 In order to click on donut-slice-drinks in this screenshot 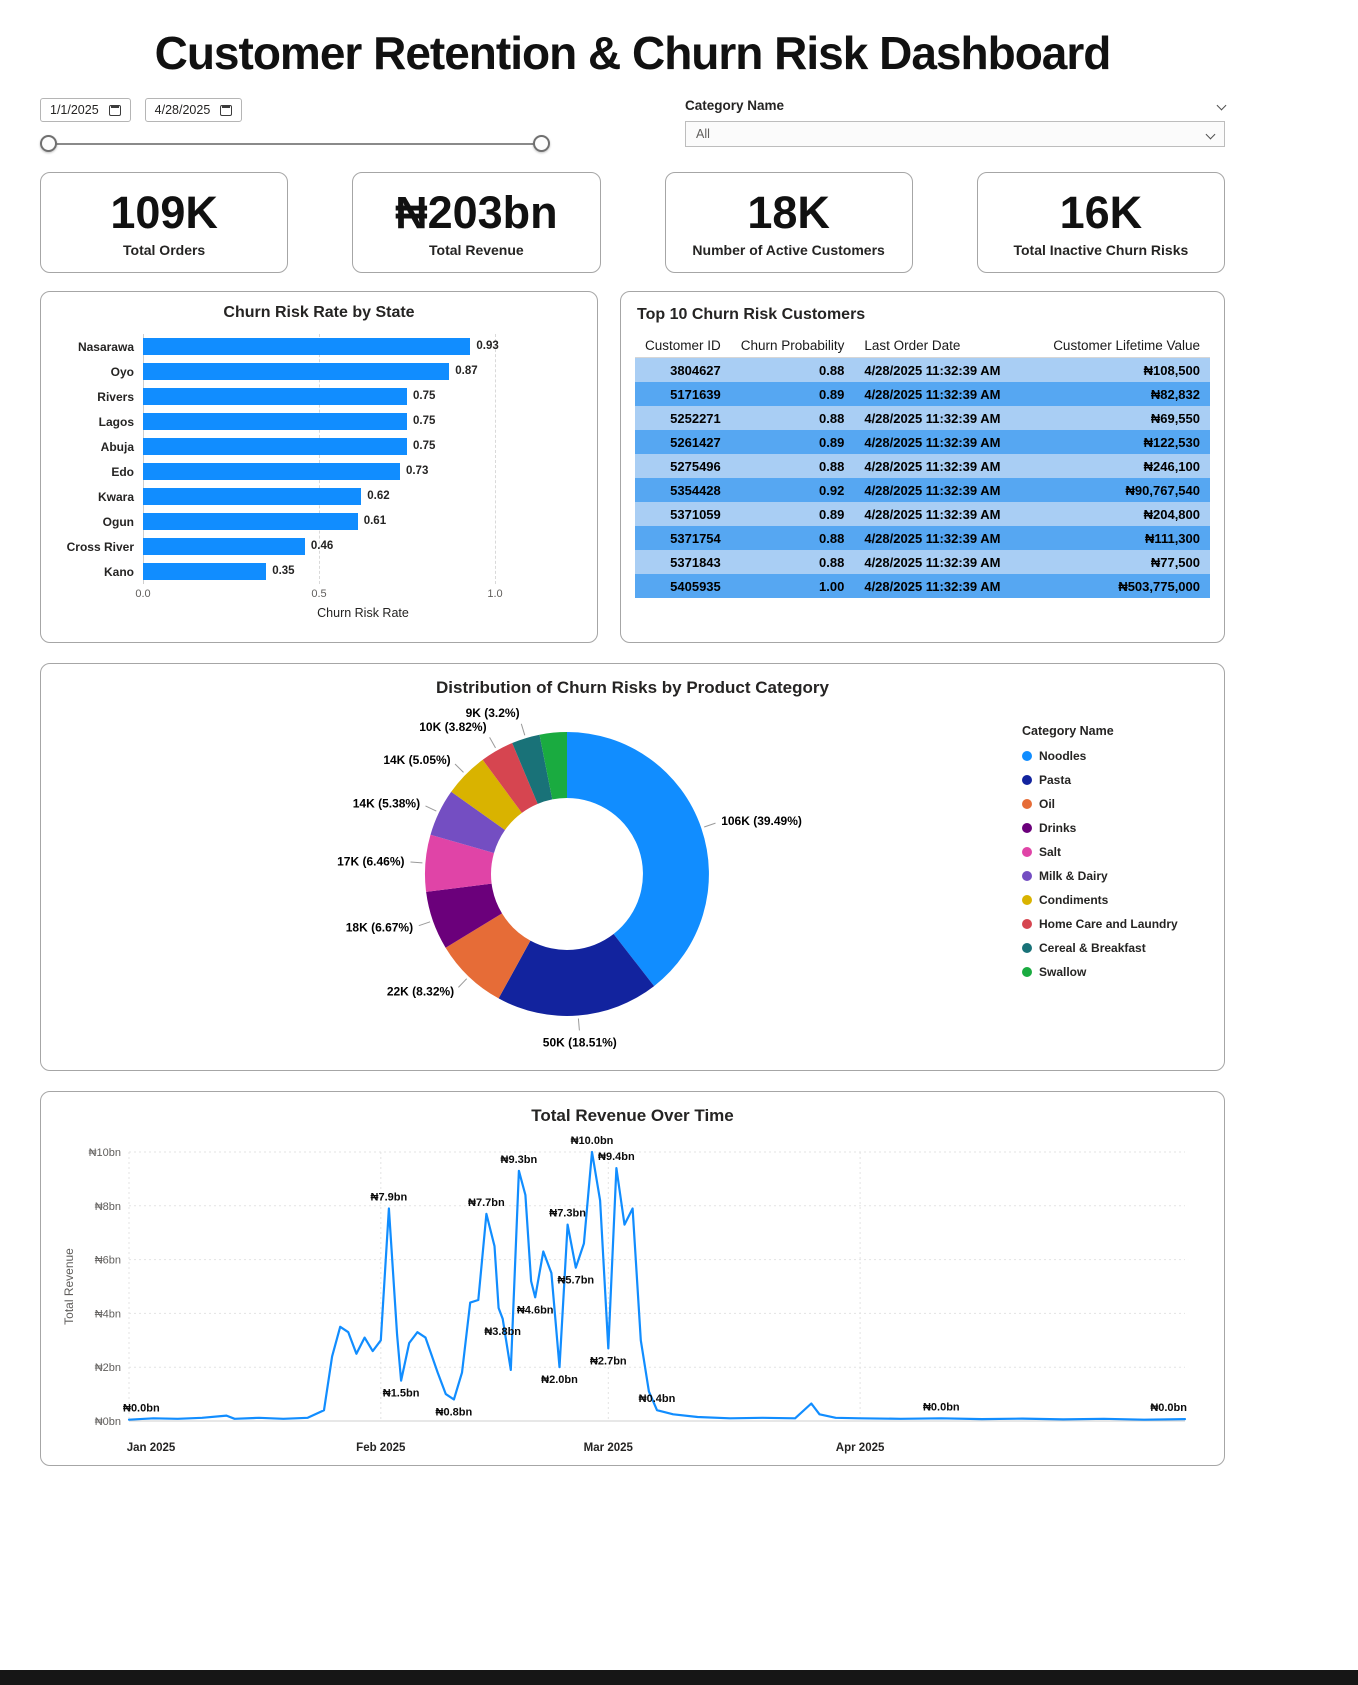, I will do `click(464, 915)`.